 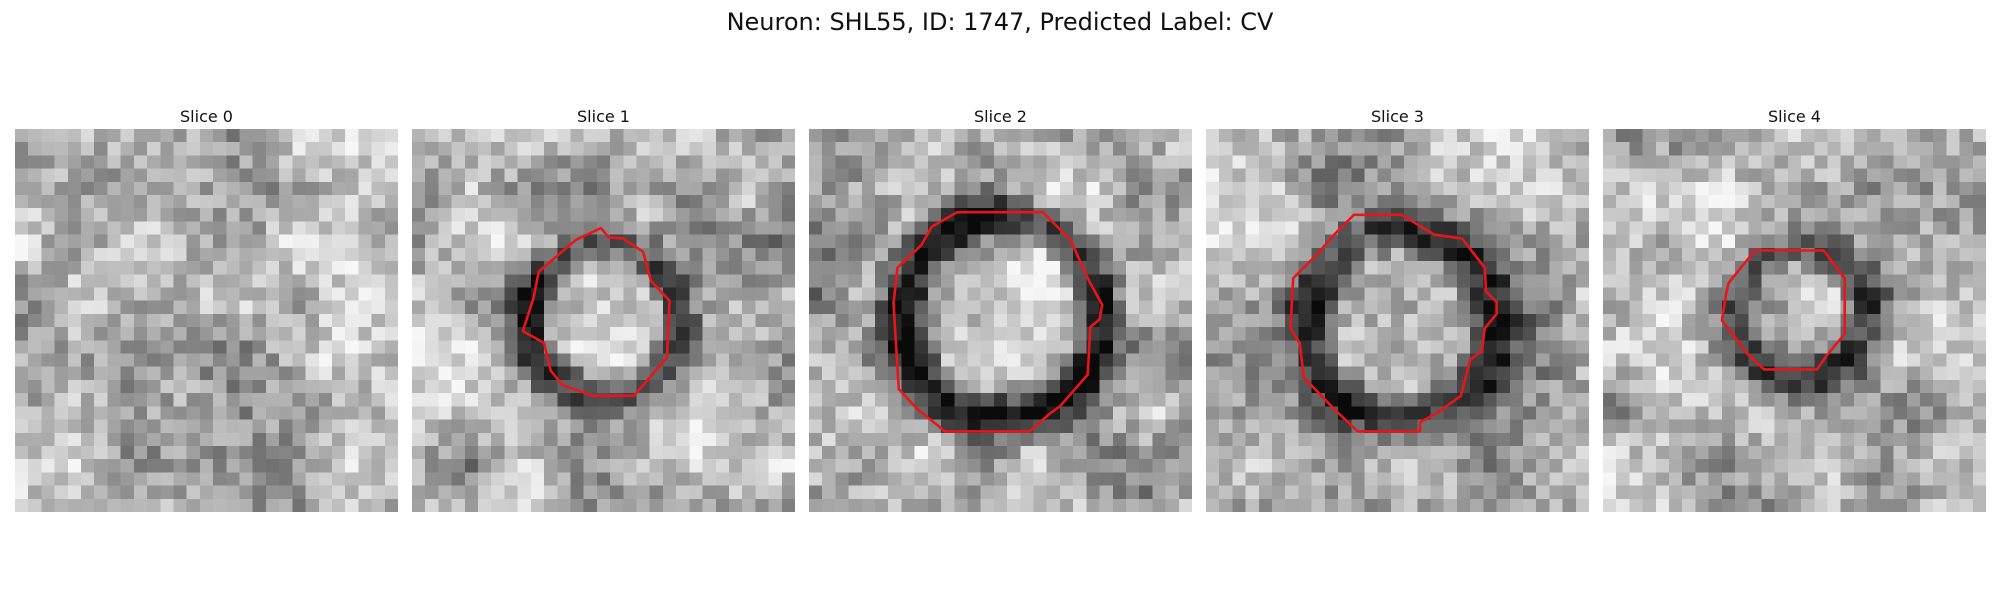 I want to click on slice-panel-2: Slice 2, so click(x=1000, y=308).